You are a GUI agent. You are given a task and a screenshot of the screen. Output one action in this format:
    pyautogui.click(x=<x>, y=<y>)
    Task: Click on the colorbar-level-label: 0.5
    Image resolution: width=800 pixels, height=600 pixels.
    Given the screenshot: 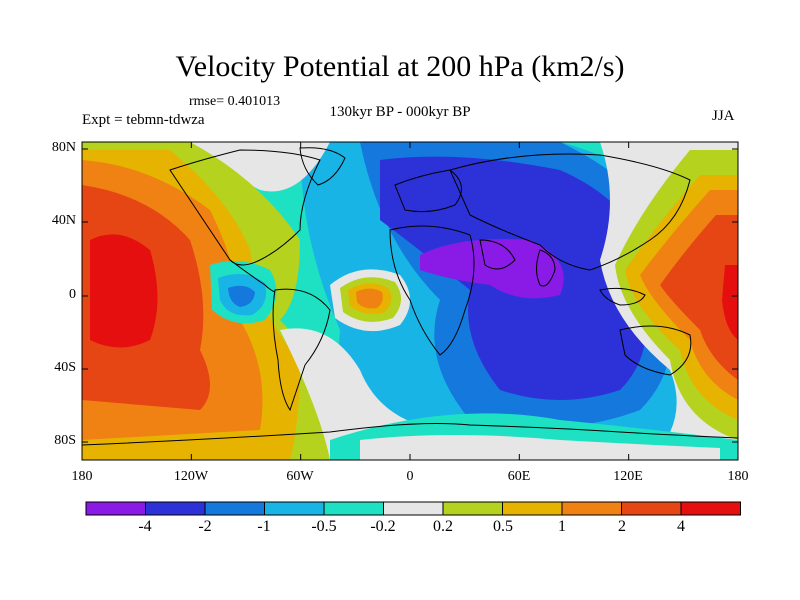 What is the action you would take?
    pyautogui.click(x=503, y=526)
    